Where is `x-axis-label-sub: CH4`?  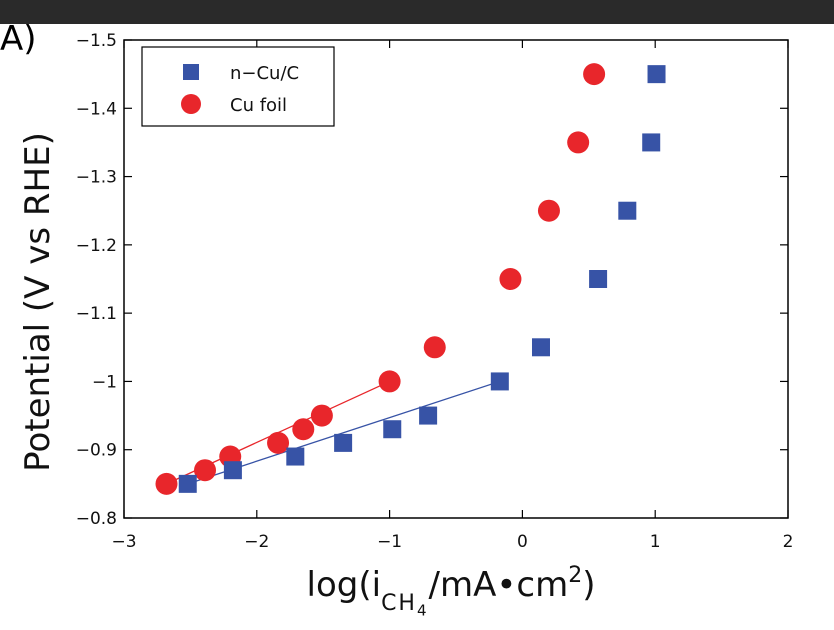
x-axis-label-sub: CH4 is located at coordinates (405, 605).